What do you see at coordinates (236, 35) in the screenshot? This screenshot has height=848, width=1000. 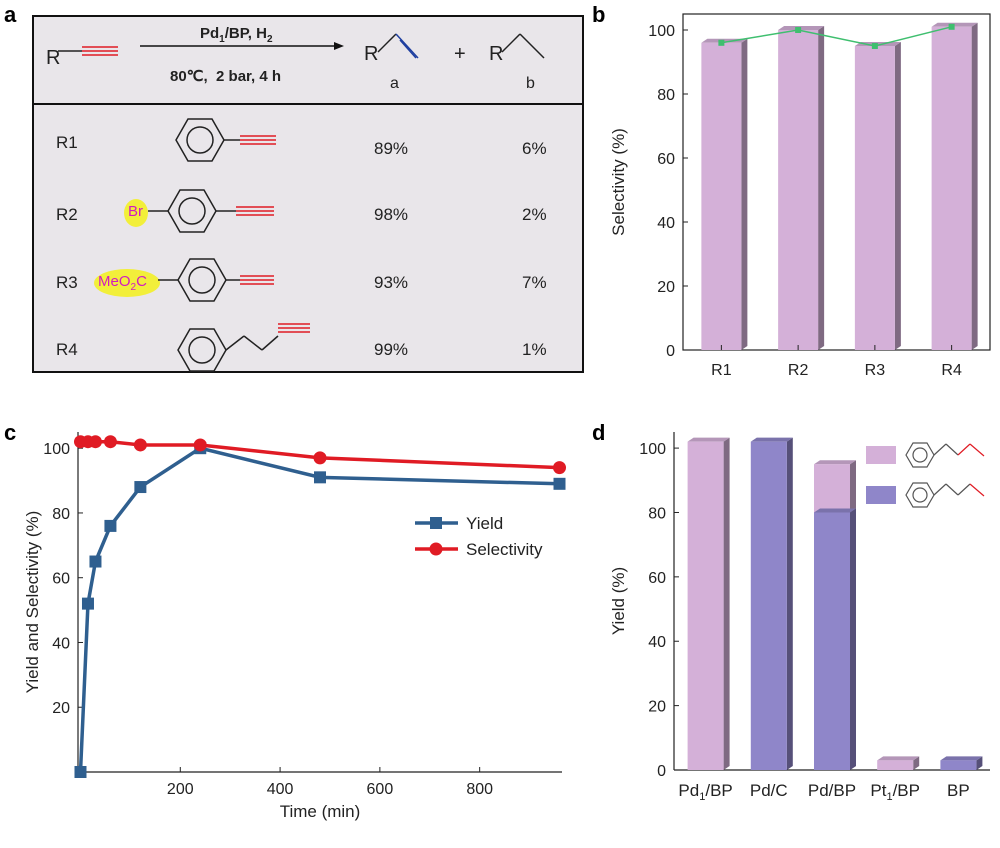 I see `condition-catalyst: Pd1/BP, H2` at bounding box center [236, 35].